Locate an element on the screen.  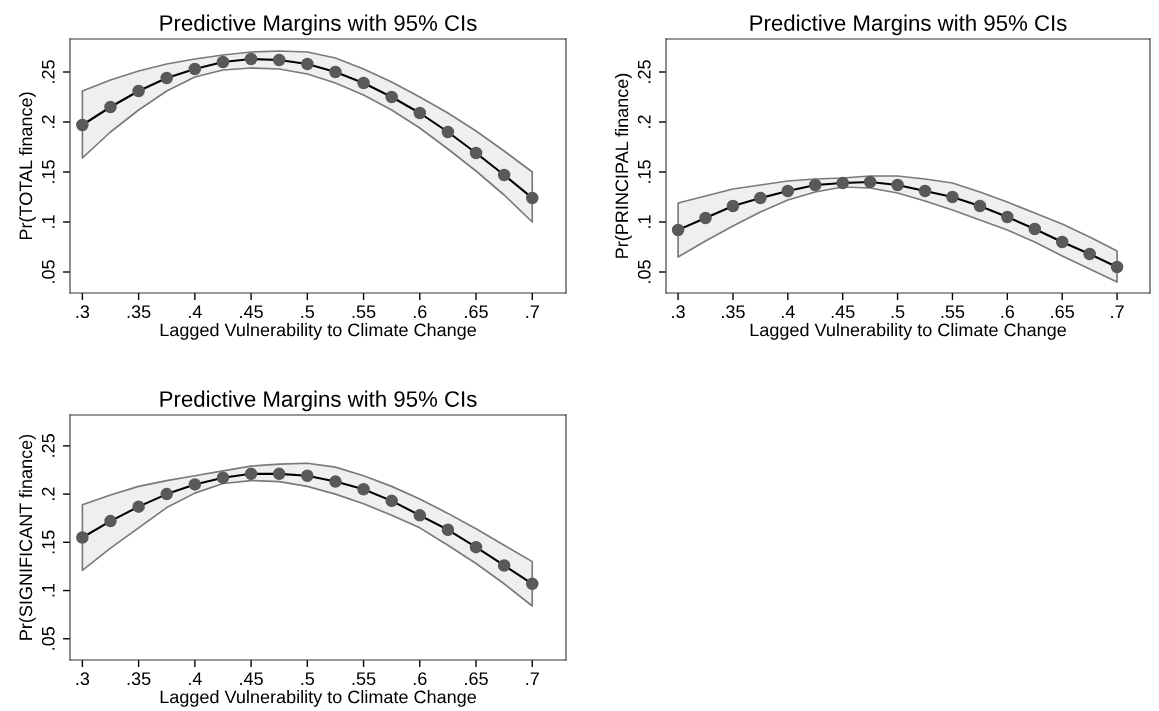
y-axis-title: Pr(TOTAL finance) is located at coordinates (27, 166).